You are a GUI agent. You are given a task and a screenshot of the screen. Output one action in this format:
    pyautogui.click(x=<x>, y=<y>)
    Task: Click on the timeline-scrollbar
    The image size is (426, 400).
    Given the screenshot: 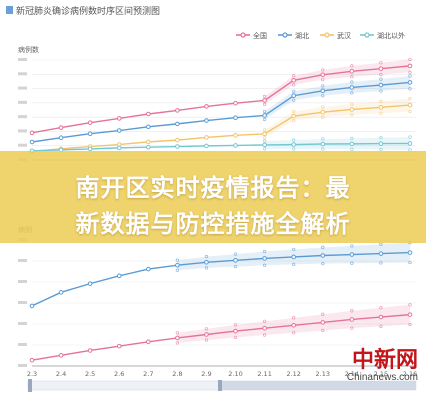 What is the action you would take?
    pyautogui.click(x=222, y=385)
    